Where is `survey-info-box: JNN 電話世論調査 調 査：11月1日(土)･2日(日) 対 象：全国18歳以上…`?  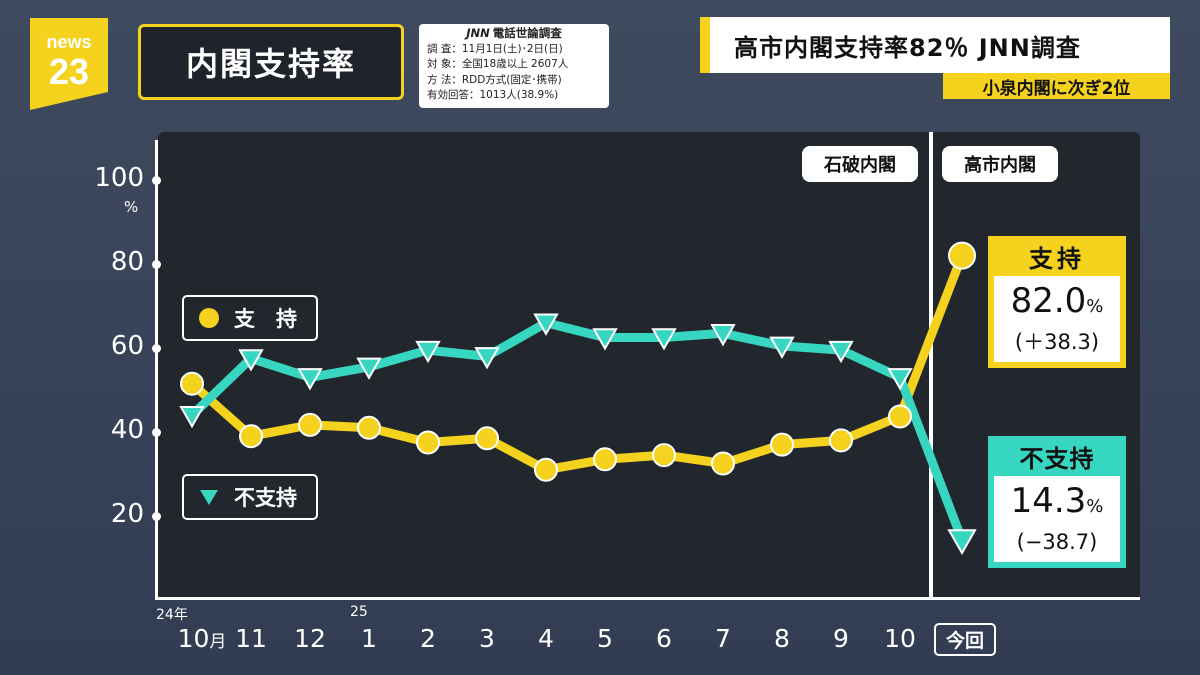 survey-info-box: JNN 電話世論調査 調 査：11月1日(土)･2日(日) 対 象：全国18歳以上… is located at coordinates (514, 66).